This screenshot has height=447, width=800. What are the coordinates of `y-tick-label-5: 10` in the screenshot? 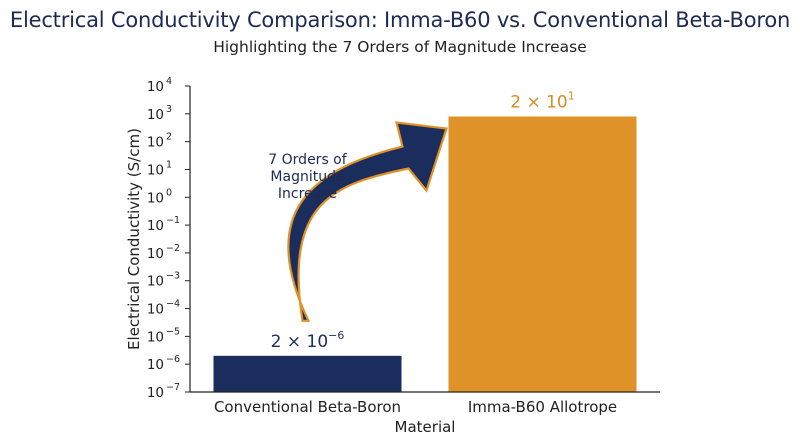 It's located at (155, 226).